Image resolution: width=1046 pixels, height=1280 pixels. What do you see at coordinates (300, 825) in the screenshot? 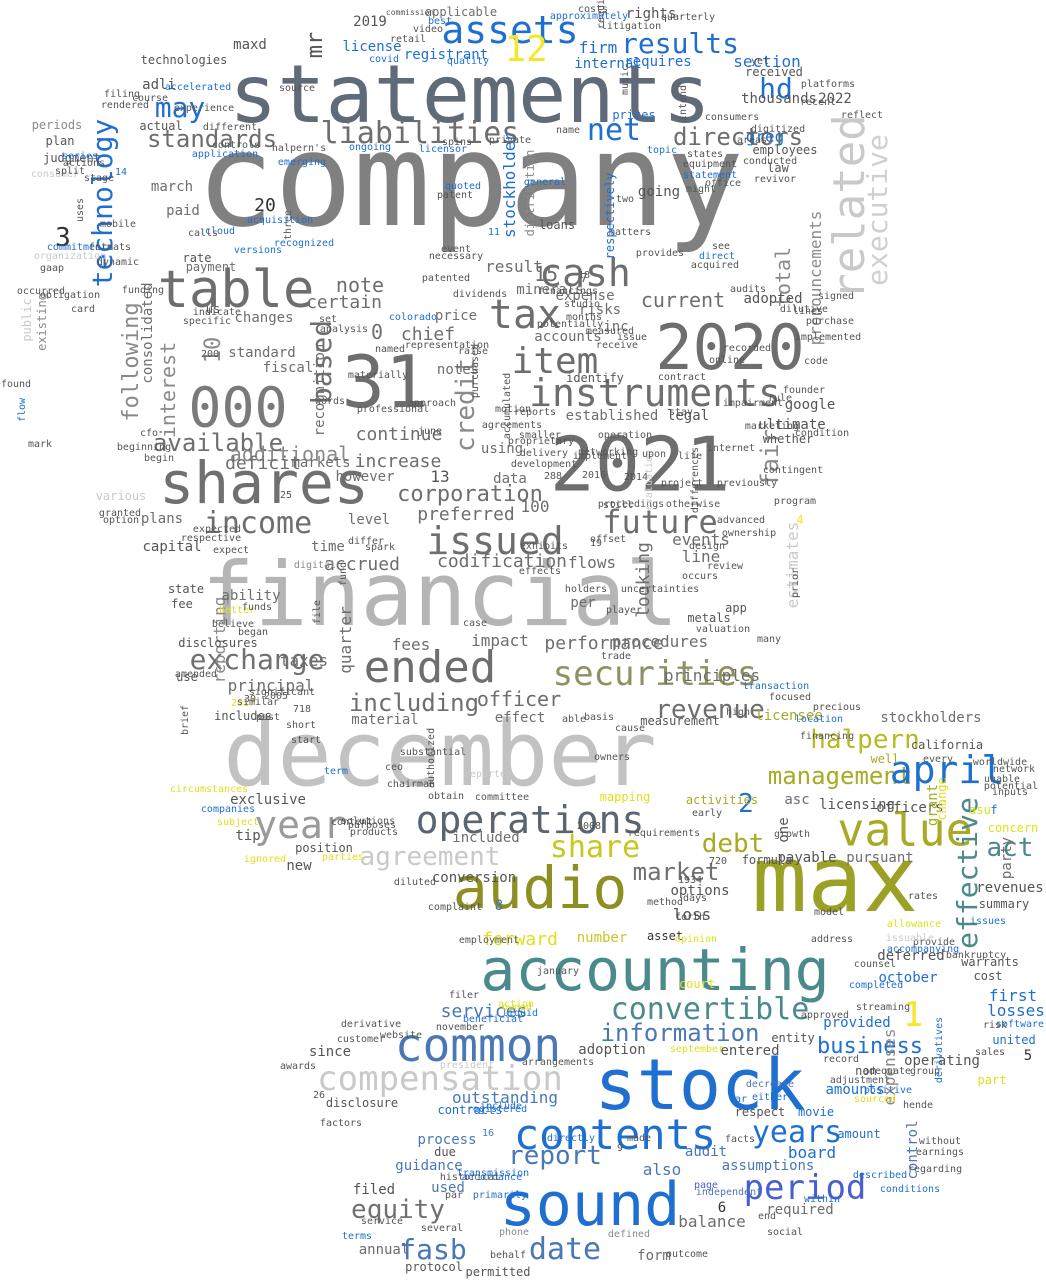
I see `word-year: year` at bounding box center [300, 825].